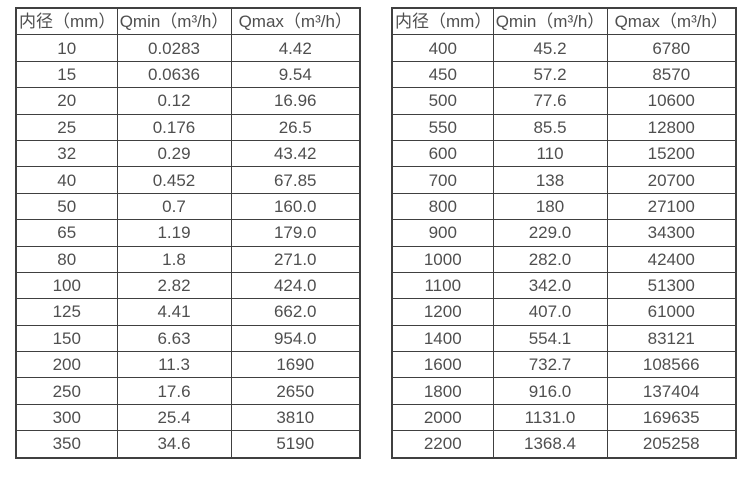 Image resolution: width=750 pixels, height=483 pixels. I want to click on table-row: 500 77.6 10600, so click(564, 101).